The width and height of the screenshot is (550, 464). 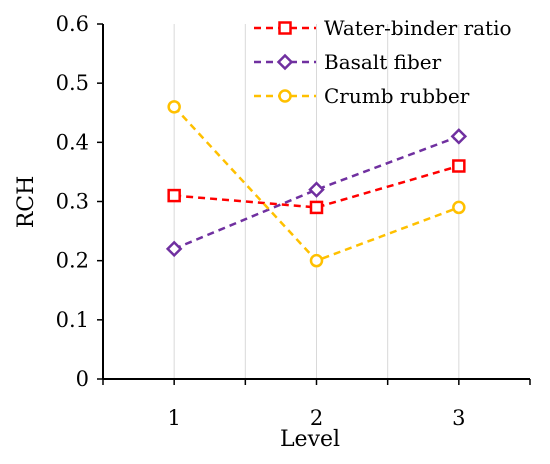 I want to click on legend-label: Crumb rubber, so click(x=397, y=96).